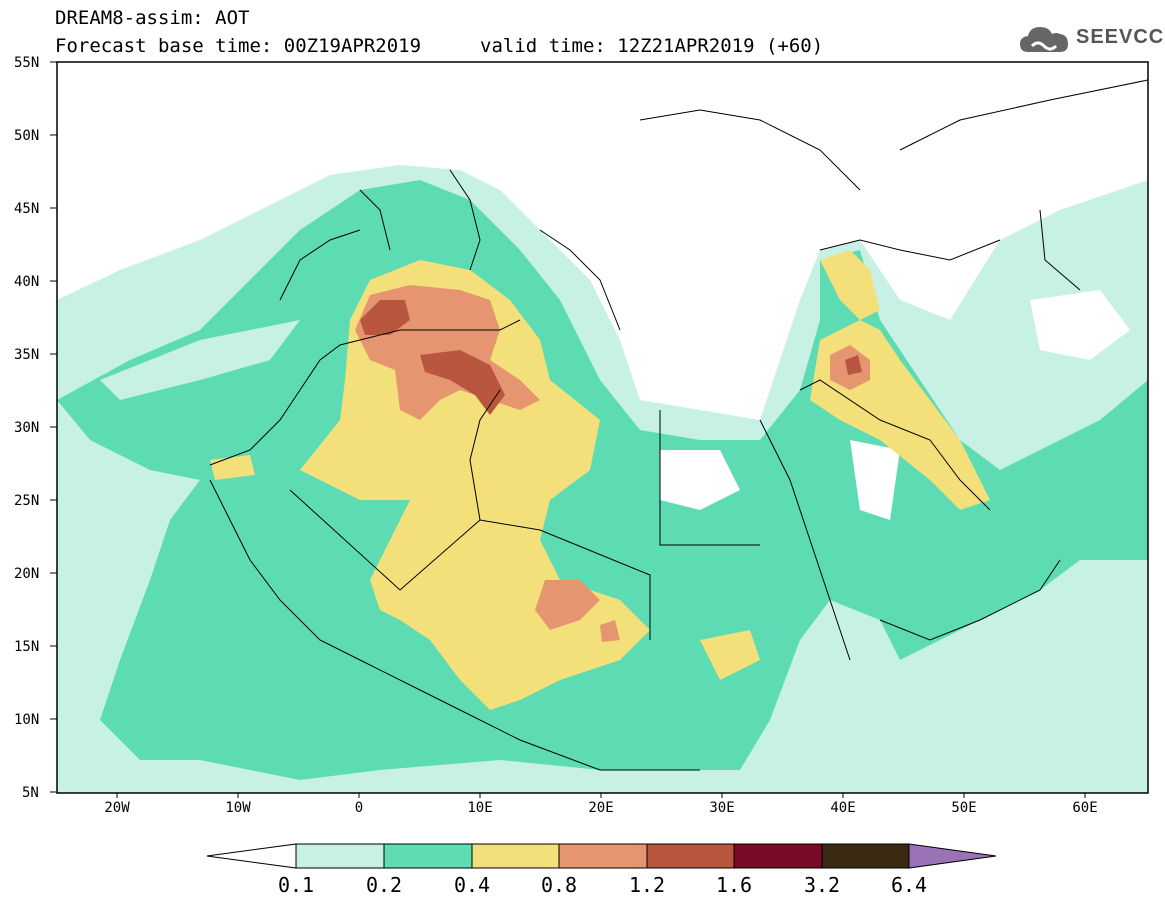  What do you see at coordinates (952, 856) in the screenshot?
I see `colorbar-seg-over` at bounding box center [952, 856].